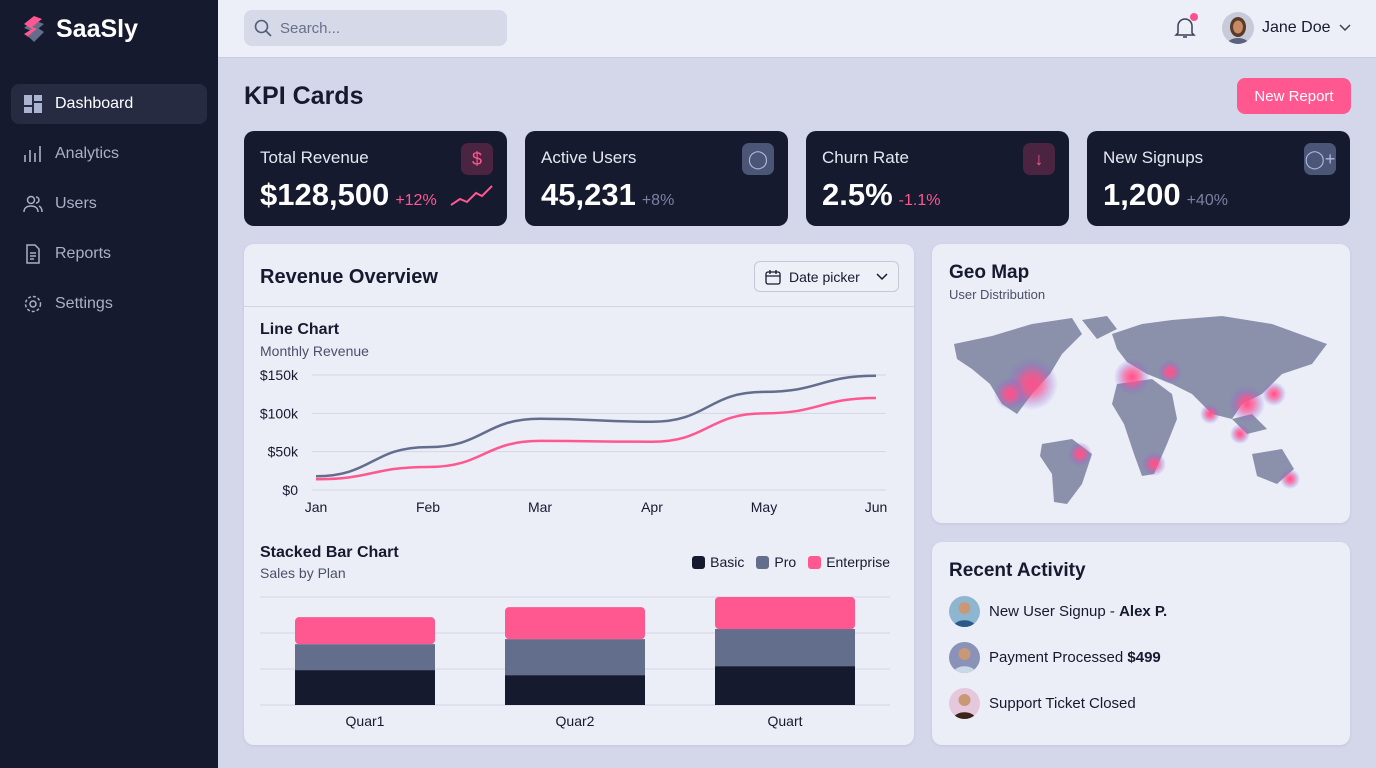 This screenshot has height=768, width=1376. What do you see at coordinates (325, 194) in the screenshot?
I see `kpi-value: $128,500` at bounding box center [325, 194].